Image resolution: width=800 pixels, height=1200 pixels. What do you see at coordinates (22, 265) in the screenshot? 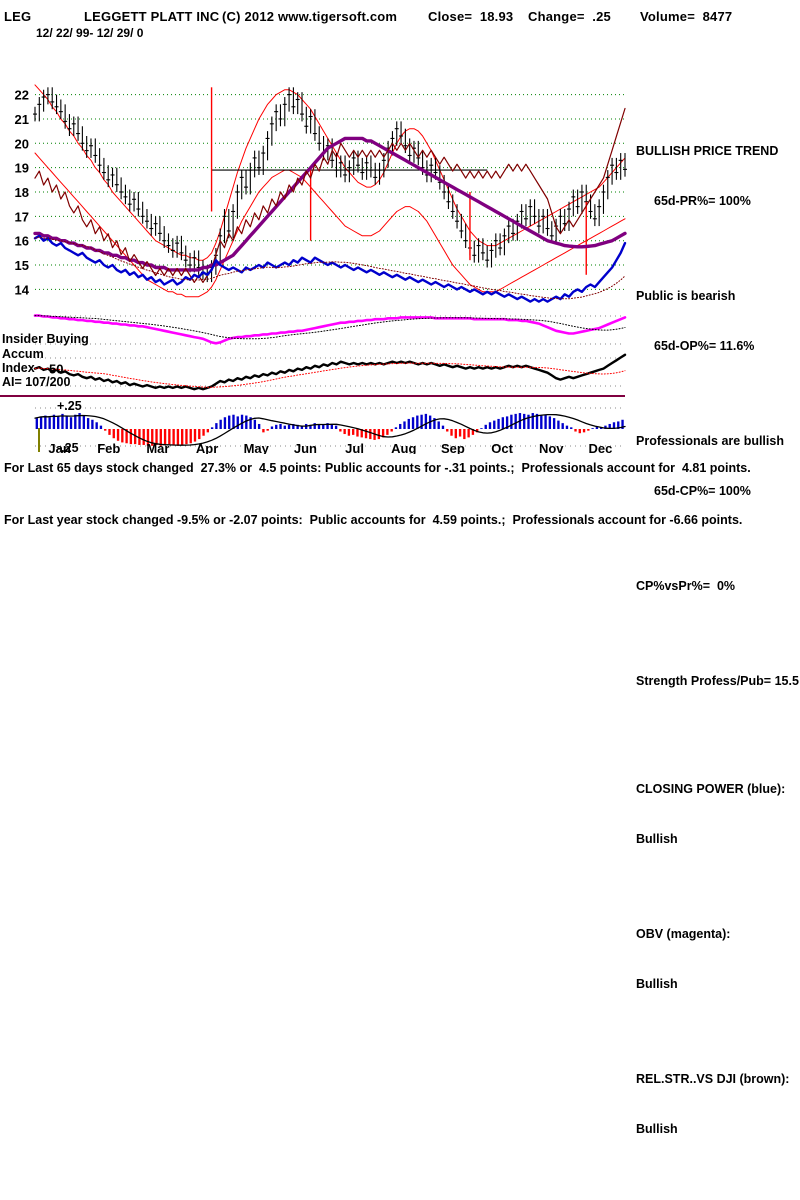
I see `svg-text: 15` at bounding box center [22, 265].